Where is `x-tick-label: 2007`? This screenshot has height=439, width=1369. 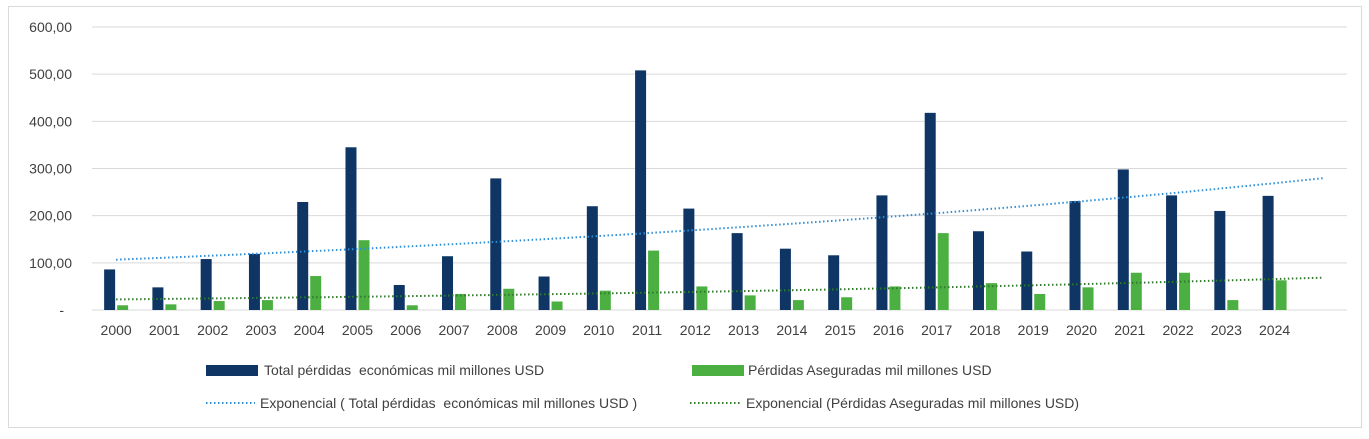 x-tick-label: 2007 is located at coordinates (453, 330).